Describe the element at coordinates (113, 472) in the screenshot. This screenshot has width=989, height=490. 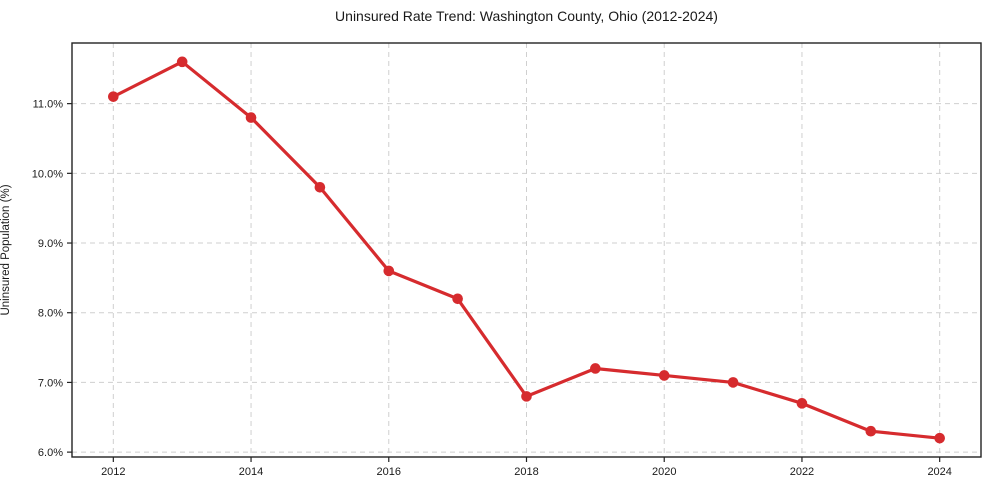
I see `x-tick-label: 2012` at that location.